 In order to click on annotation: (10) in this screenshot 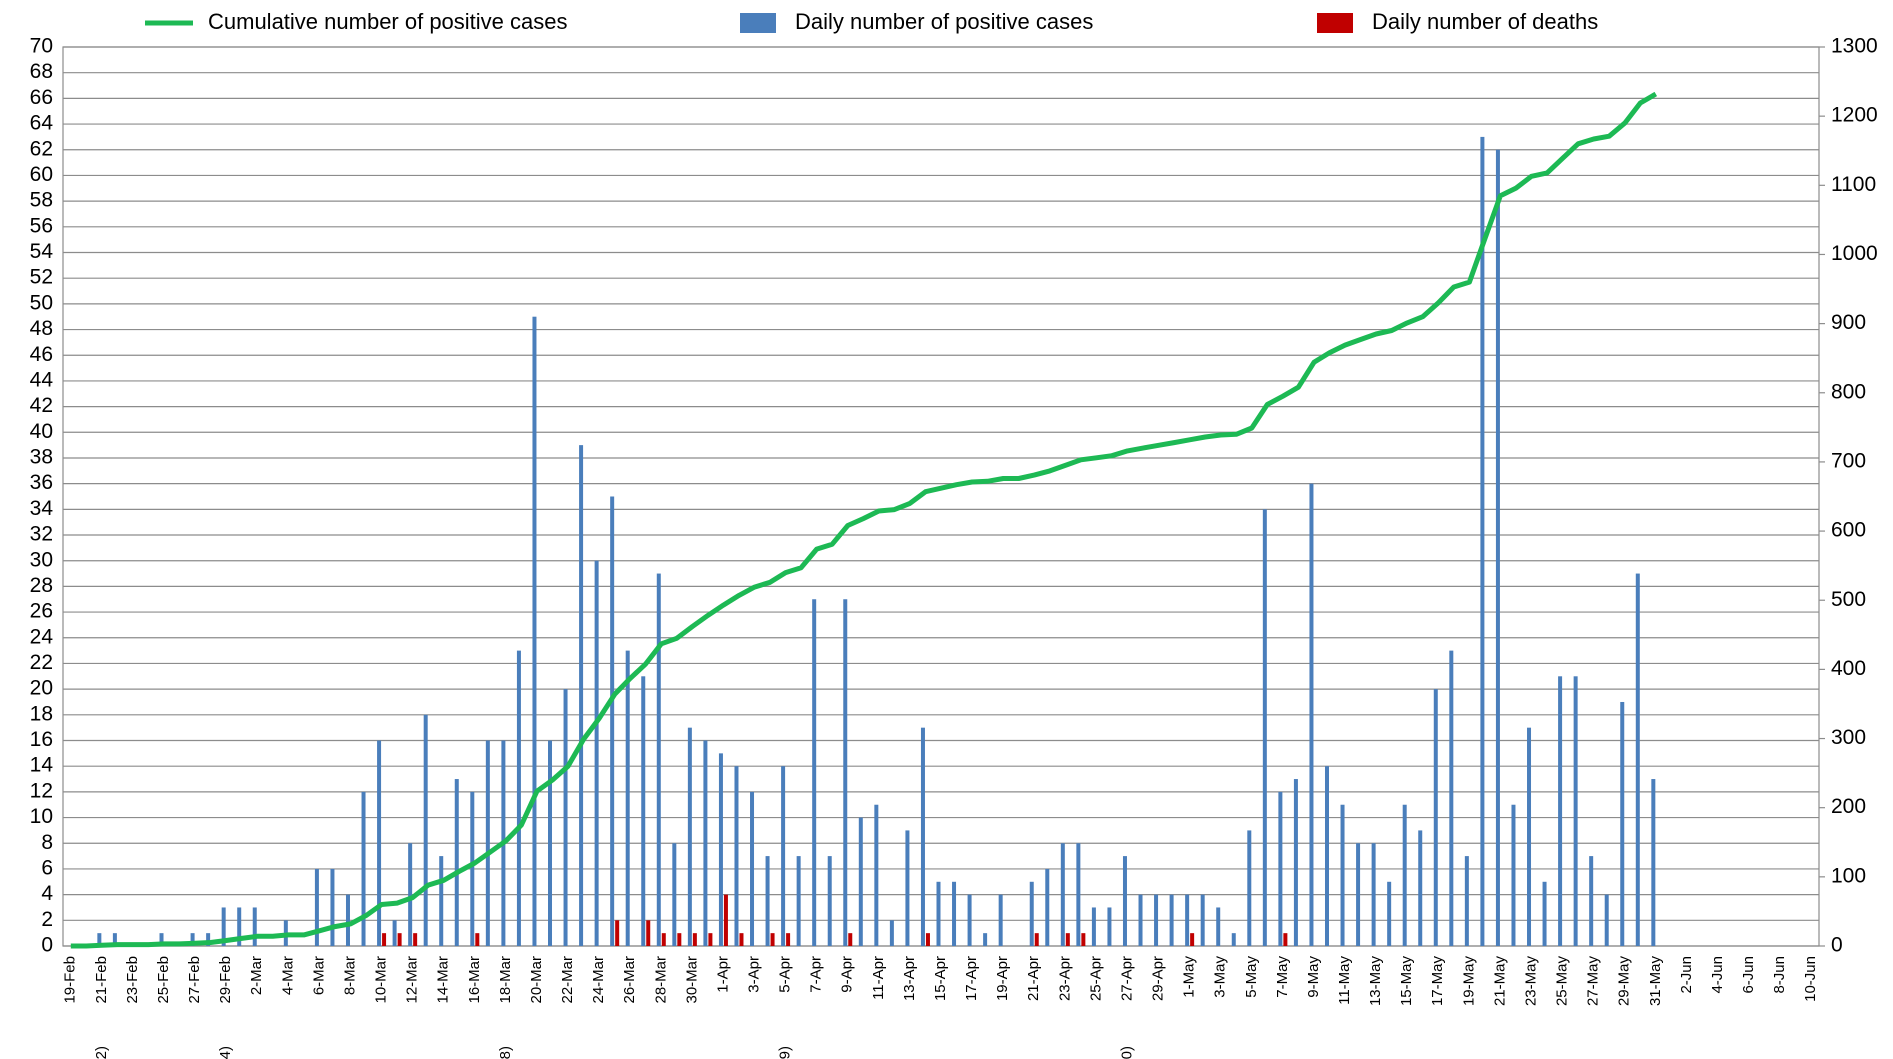, I will do `click(1126, 1052)`.